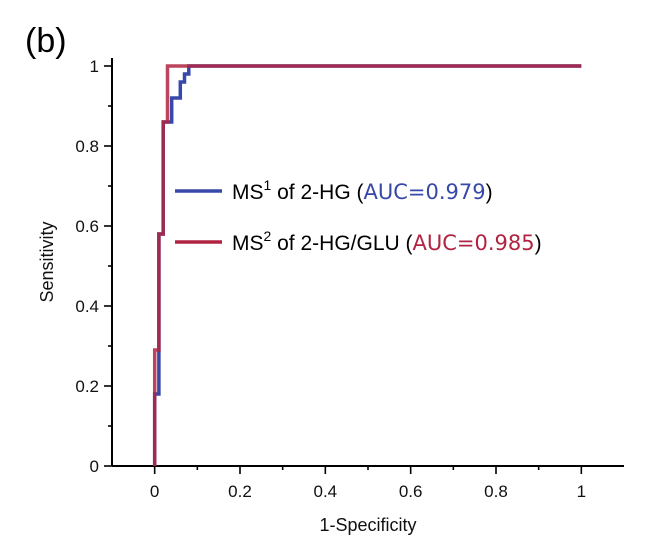 The height and width of the screenshot is (551, 666). What do you see at coordinates (411, 491) in the screenshot?
I see `x-tick-label: 0.6` at bounding box center [411, 491].